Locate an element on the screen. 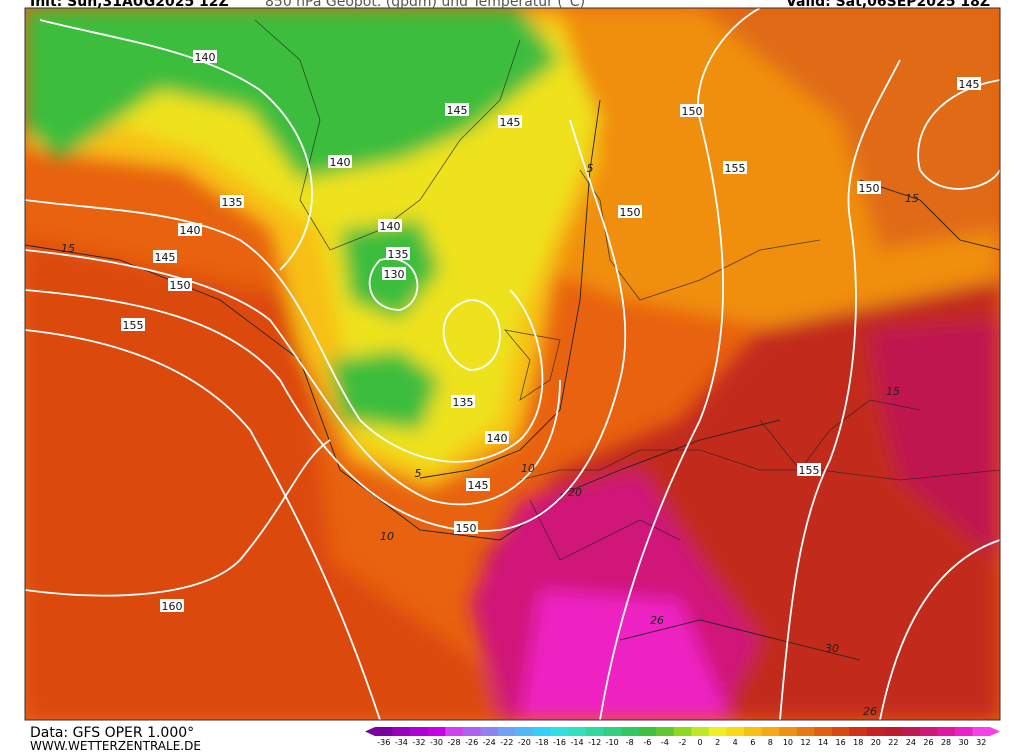 The width and height of the screenshot is (1024, 756). colorbar-tick-label: -26 is located at coordinates (471, 742).